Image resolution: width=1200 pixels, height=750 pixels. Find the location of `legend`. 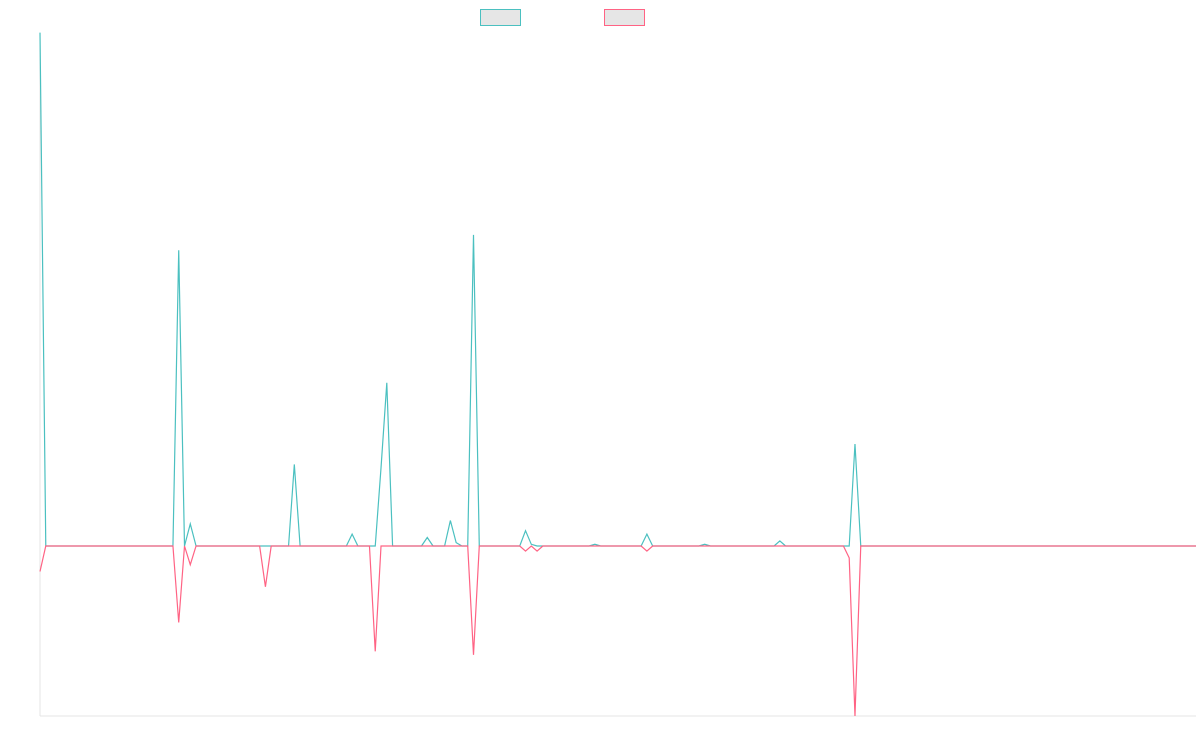

legend is located at coordinates (562, 17).